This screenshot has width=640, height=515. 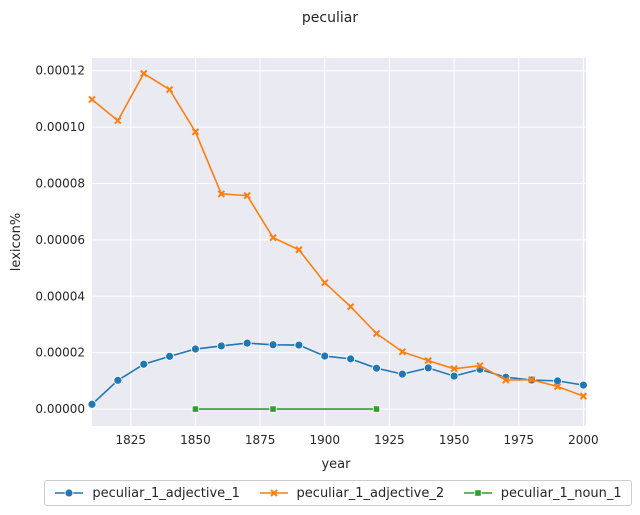 I want to click on x-tick-label: 1975, so click(x=518, y=440).